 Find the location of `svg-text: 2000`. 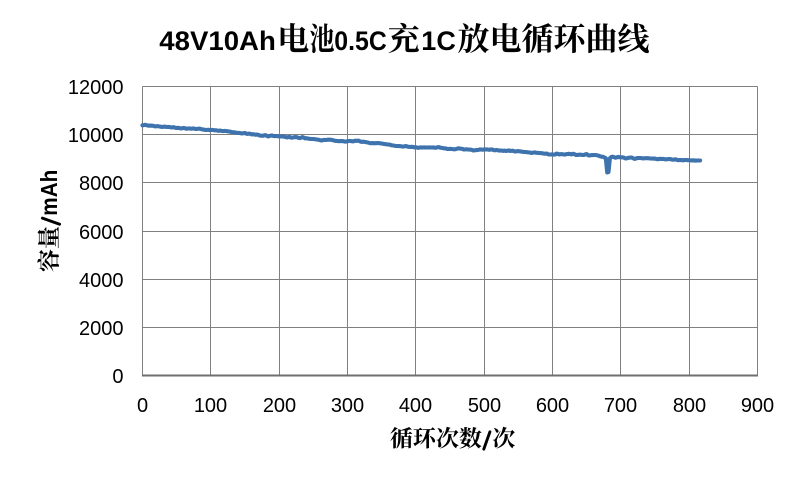

svg-text: 2000 is located at coordinates (101, 329).